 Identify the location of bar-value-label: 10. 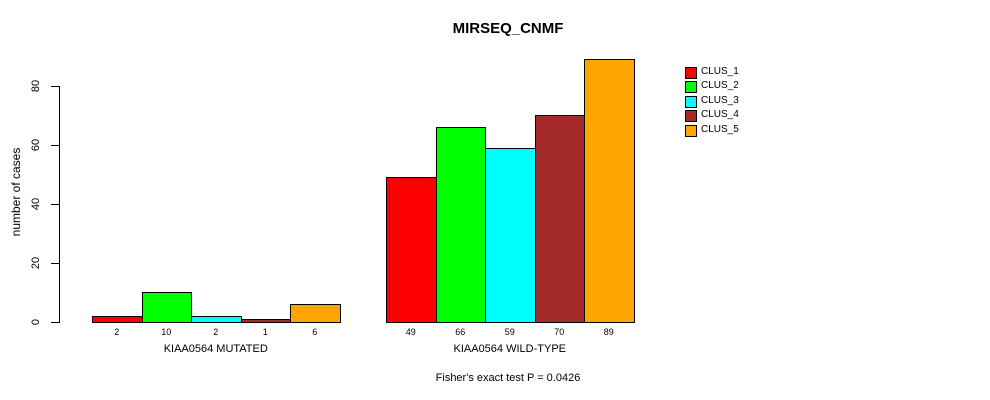
(166, 332).